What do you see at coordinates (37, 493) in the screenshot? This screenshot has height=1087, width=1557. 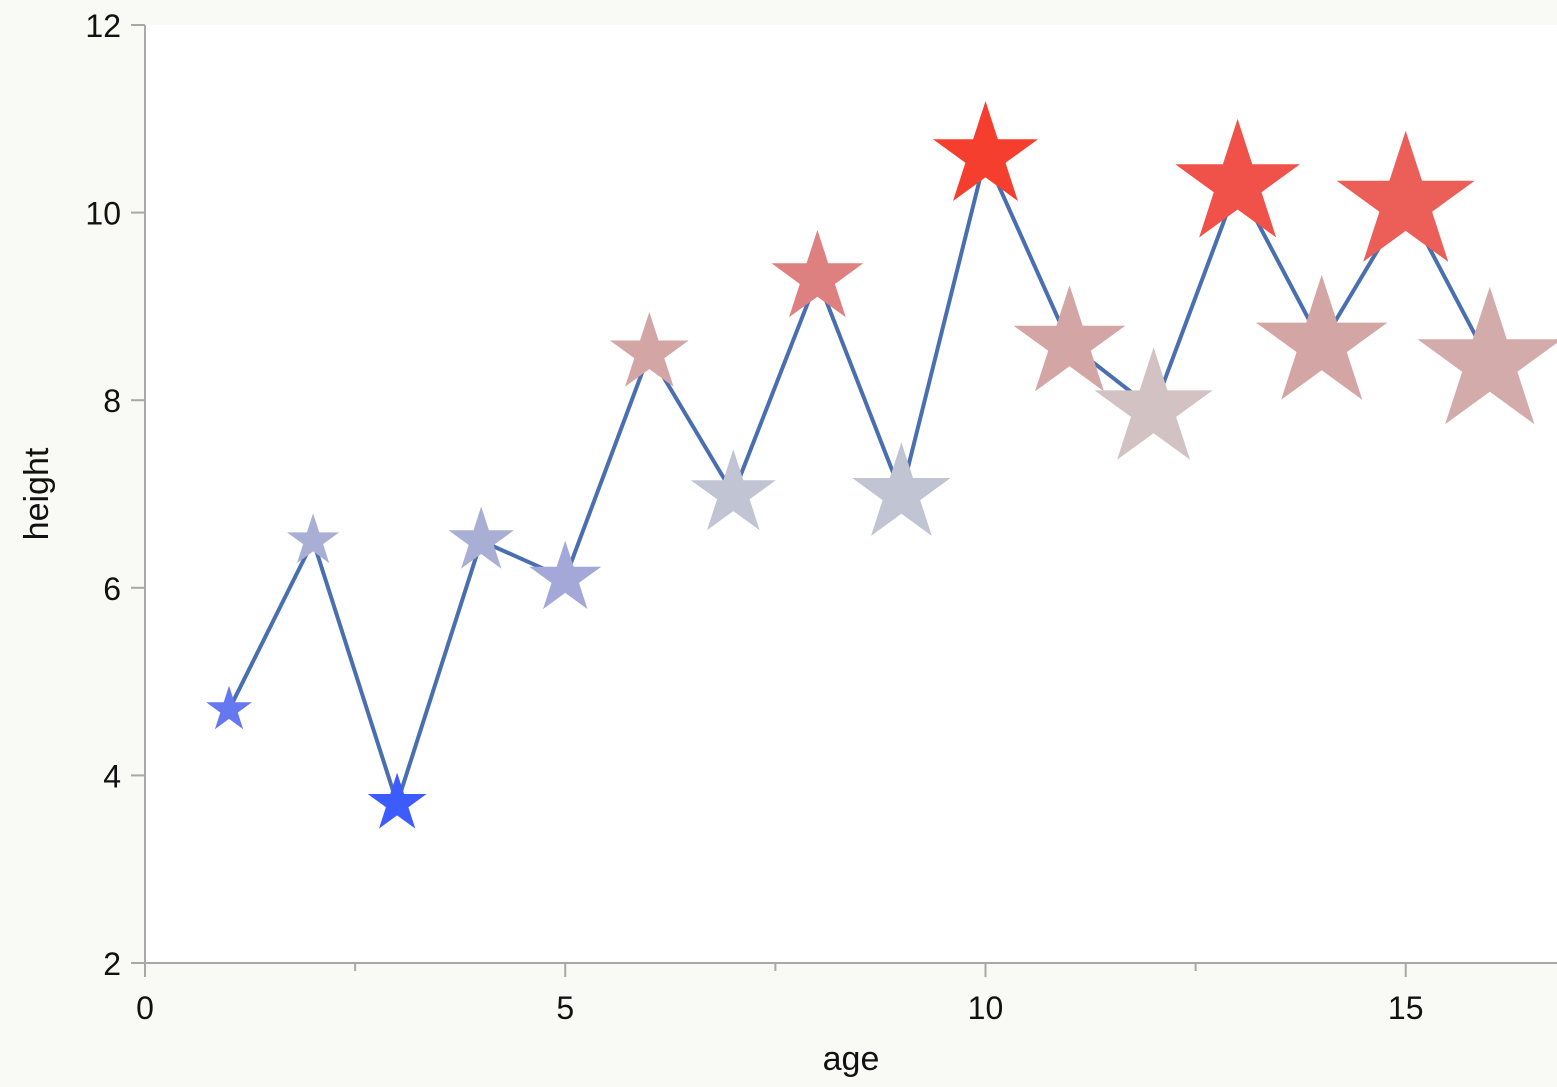 I see `y-axis-label: height` at bounding box center [37, 493].